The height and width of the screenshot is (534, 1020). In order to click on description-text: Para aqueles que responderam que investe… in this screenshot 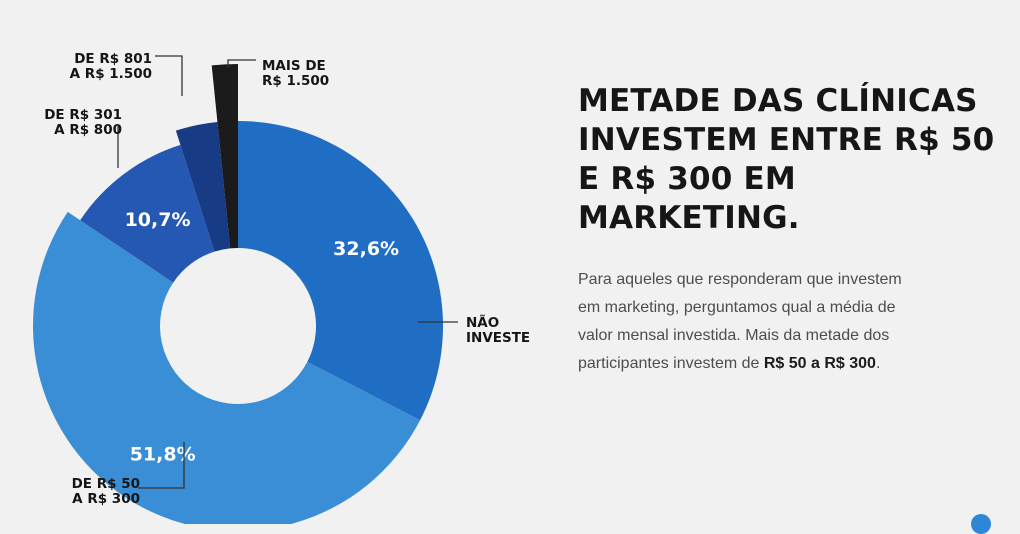, I will do `click(740, 321)`.